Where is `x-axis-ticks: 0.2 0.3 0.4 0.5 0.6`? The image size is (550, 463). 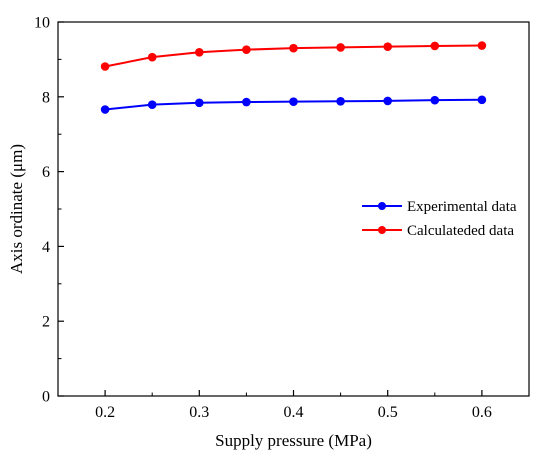 x-axis-ticks: 0.2 0.3 0.4 0.5 0.6 is located at coordinates (293, 405).